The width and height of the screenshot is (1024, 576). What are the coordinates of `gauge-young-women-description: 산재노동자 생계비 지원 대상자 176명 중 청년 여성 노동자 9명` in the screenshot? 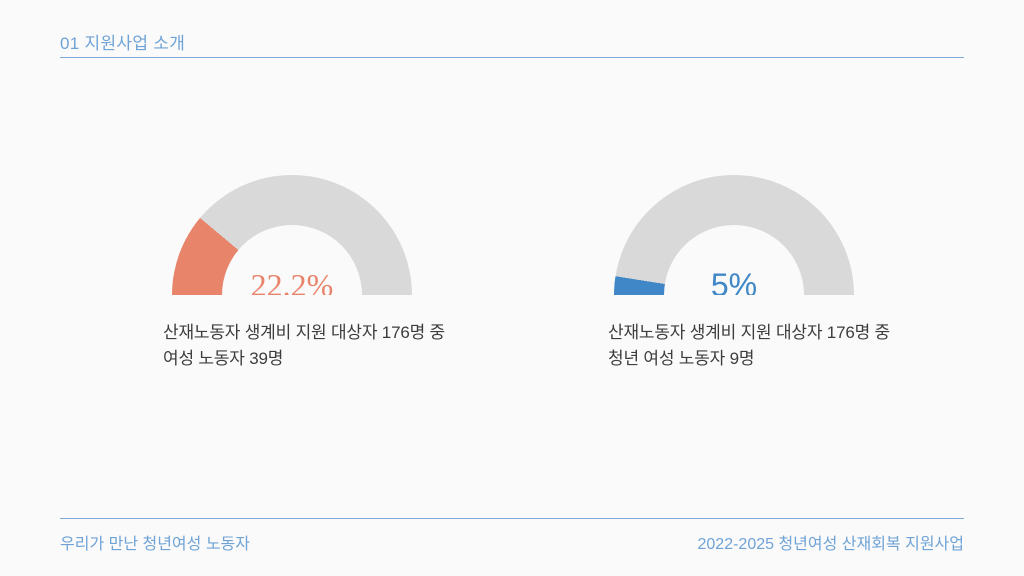 It's located at (749, 346).